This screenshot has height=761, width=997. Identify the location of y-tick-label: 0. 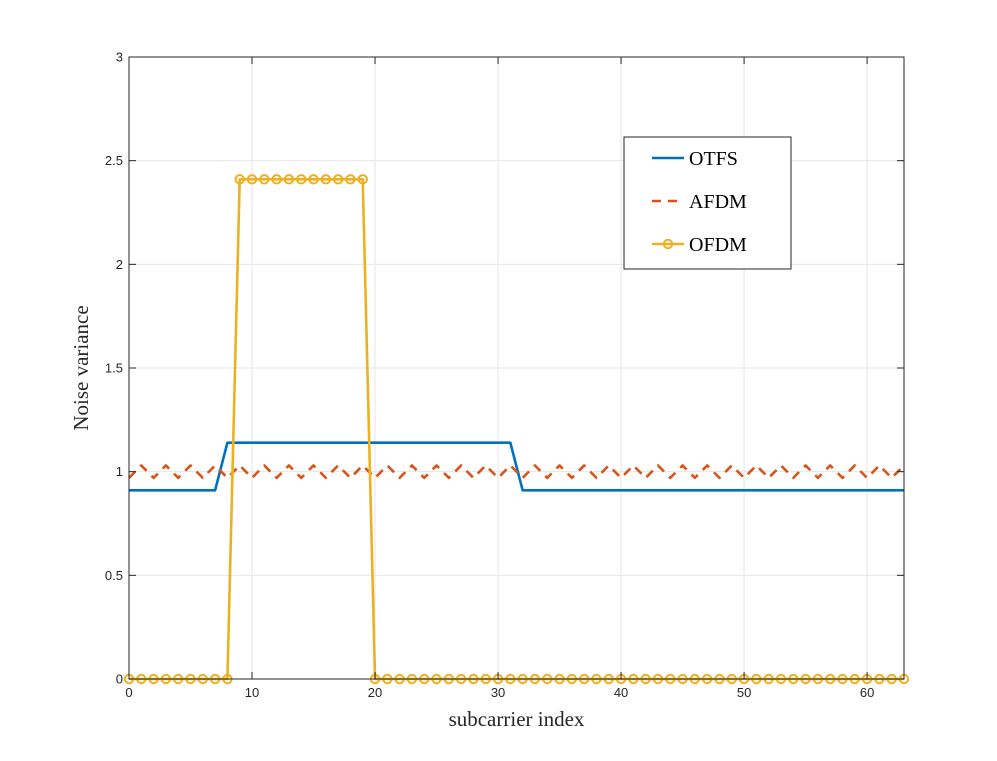
(119, 679).